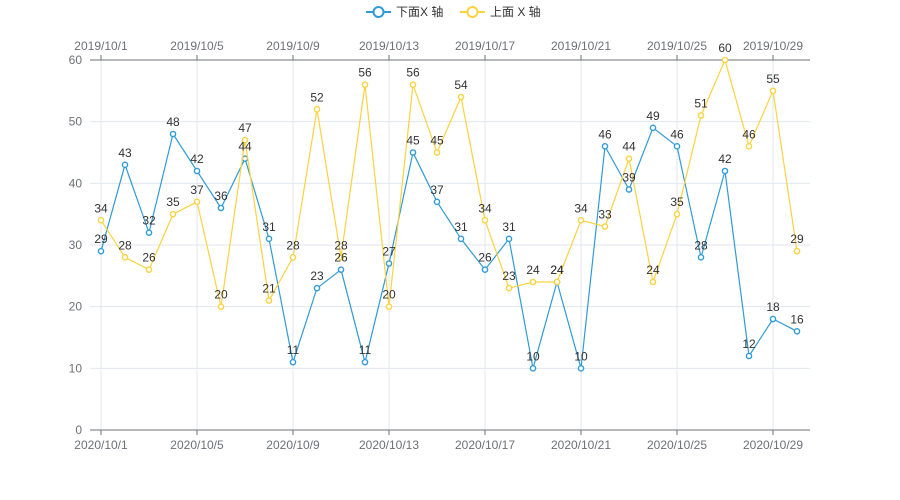  I want to click on top-x-tick-label: 2019/10/1, so click(101, 46).